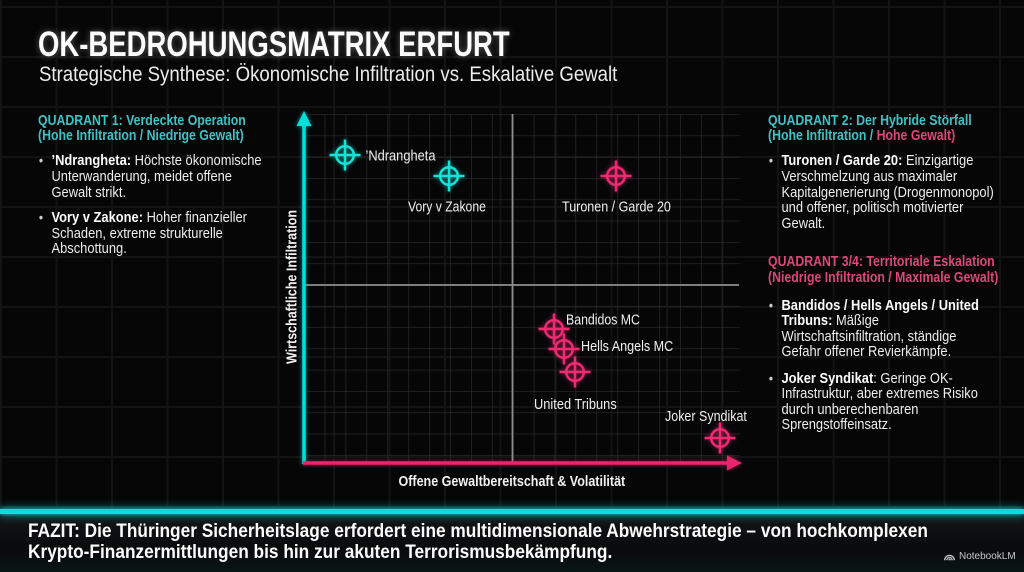  What do you see at coordinates (627, 345) in the screenshot?
I see `svg-text: Hells Angels MC` at bounding box center [627, 345].